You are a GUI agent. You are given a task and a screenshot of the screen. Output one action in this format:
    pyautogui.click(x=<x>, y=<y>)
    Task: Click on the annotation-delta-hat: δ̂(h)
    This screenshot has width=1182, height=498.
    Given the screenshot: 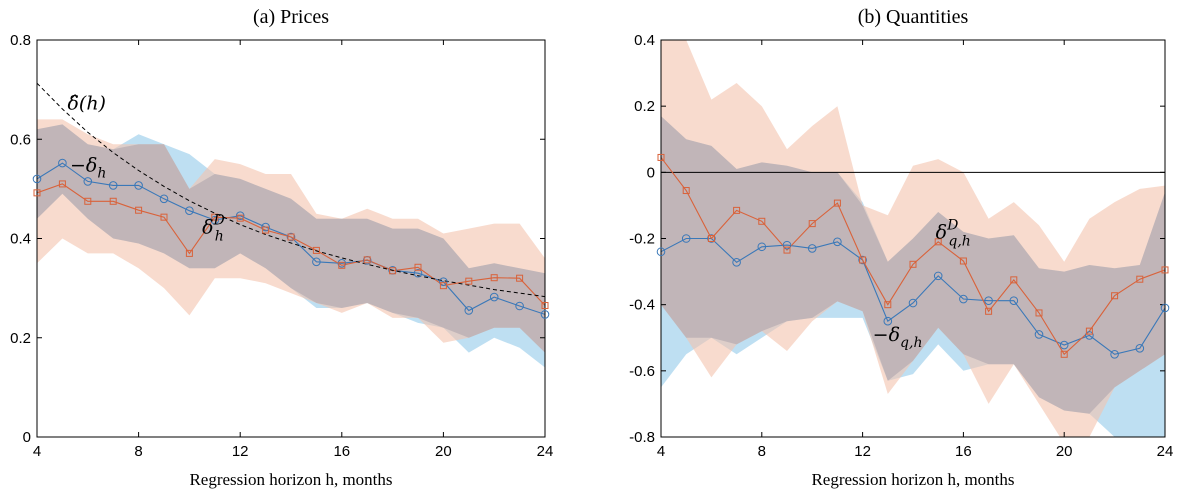 What is the action you would take?
    pyautogui.click(x=86, y=103)
    